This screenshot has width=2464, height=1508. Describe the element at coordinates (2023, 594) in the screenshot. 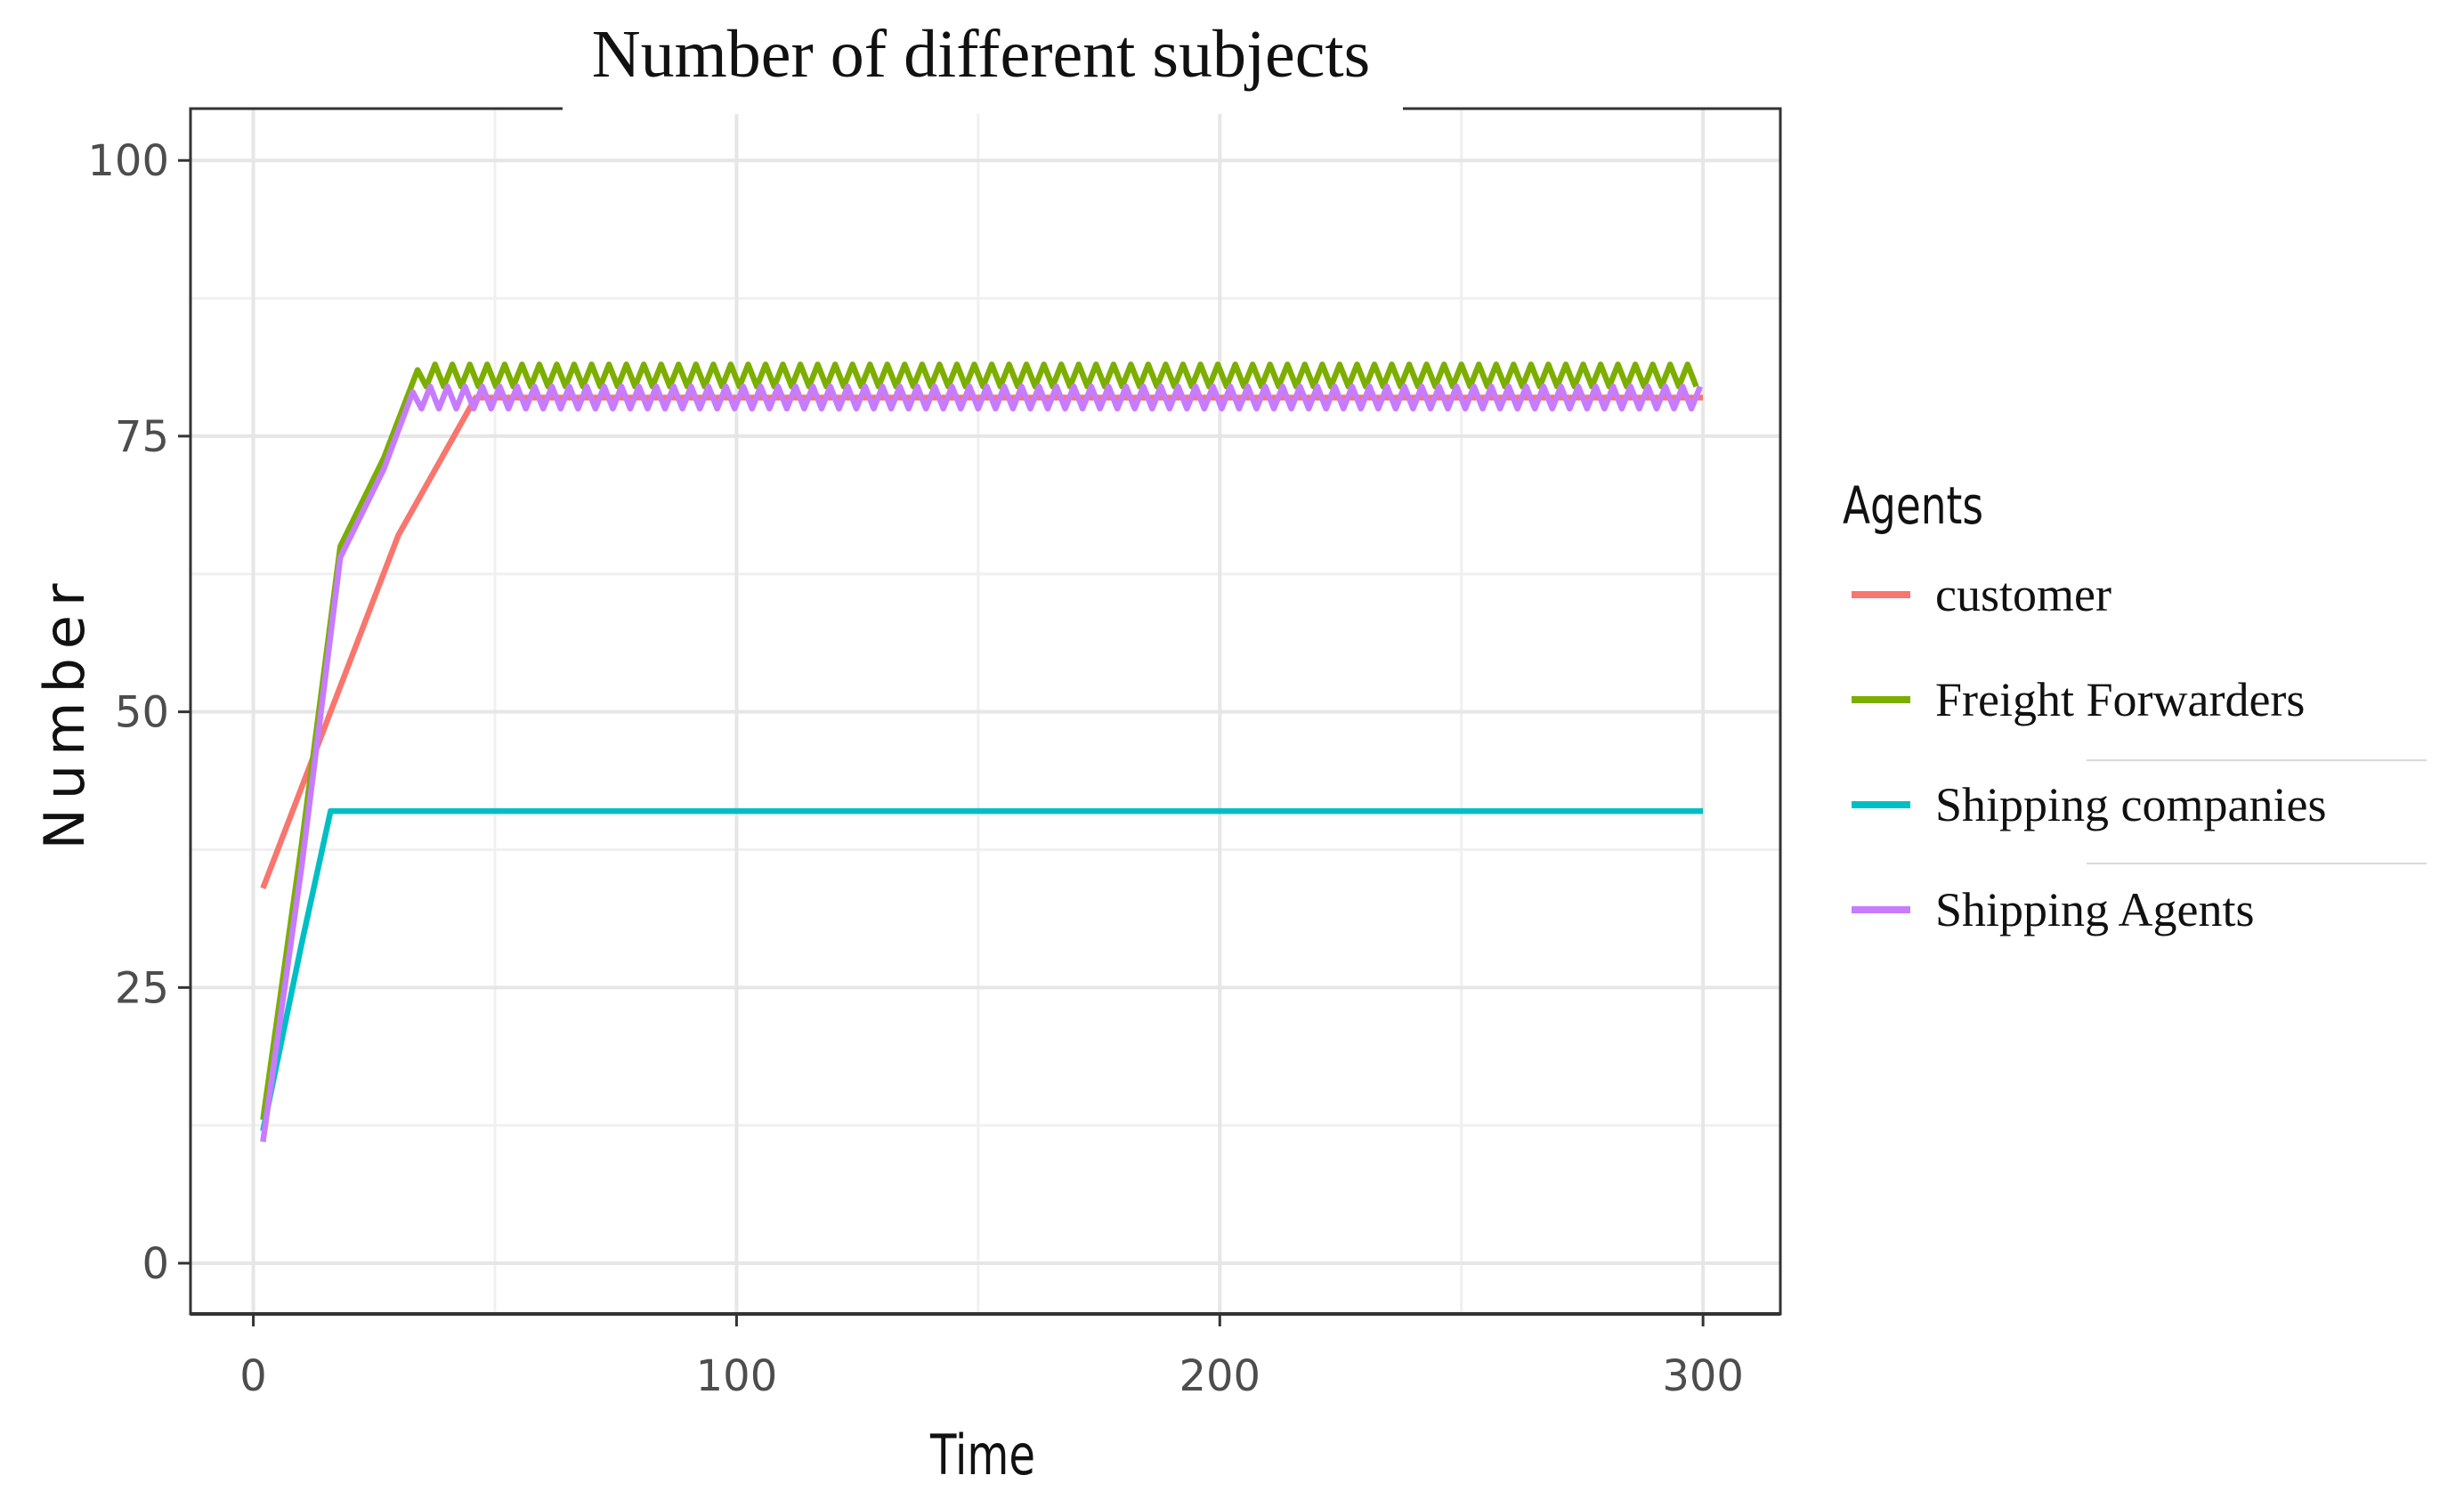

I see `legend-label-customer: customer` at that location.